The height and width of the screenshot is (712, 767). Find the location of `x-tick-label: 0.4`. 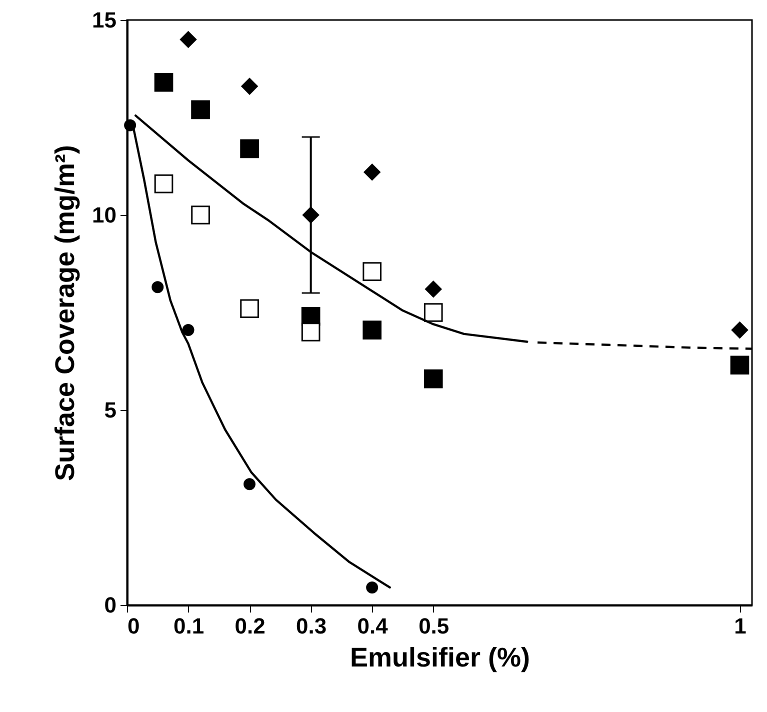

x-tick-label: 0.4 is located at coordinates (373, 626).